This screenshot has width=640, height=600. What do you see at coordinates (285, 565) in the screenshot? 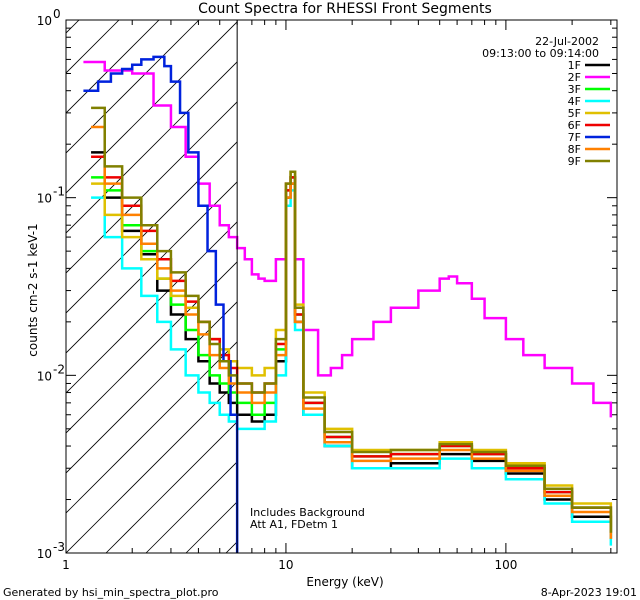
I see `x-tick-label: 10` at bounding box center [285, 565].